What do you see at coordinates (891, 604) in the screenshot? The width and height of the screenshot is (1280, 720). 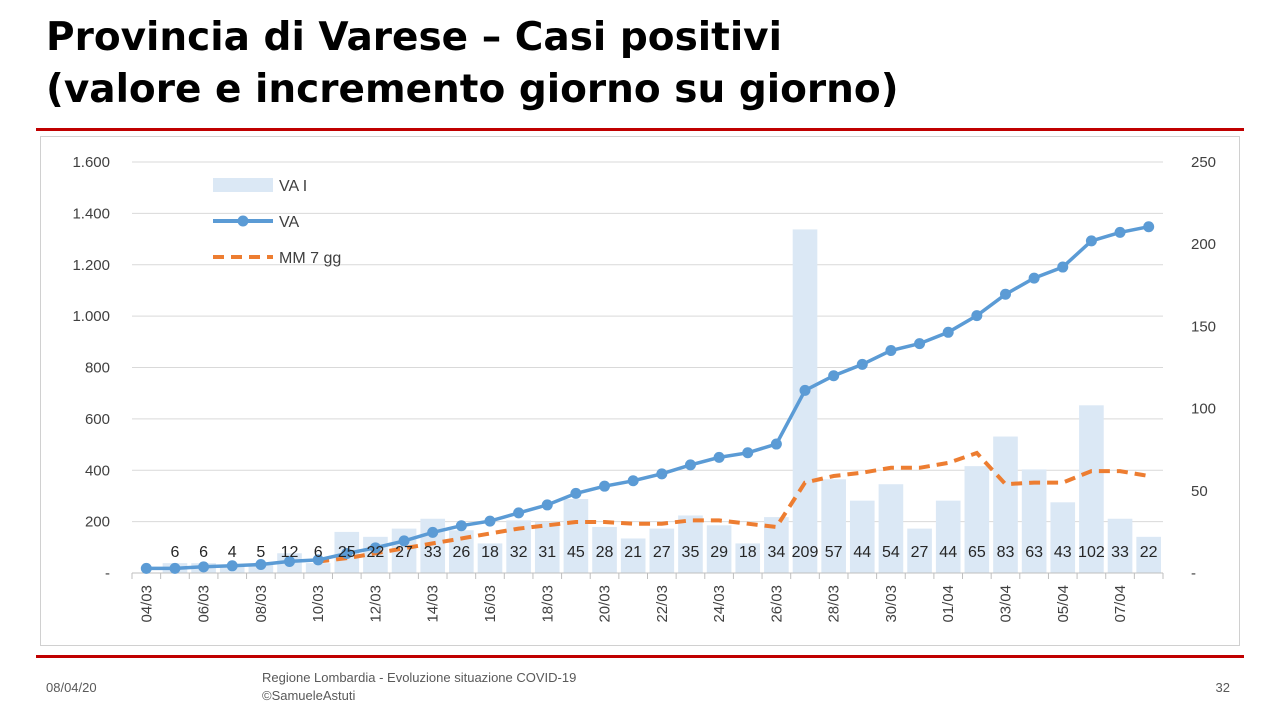 I see `x-tick-label: 30/03` at bounding box center [891, 604].